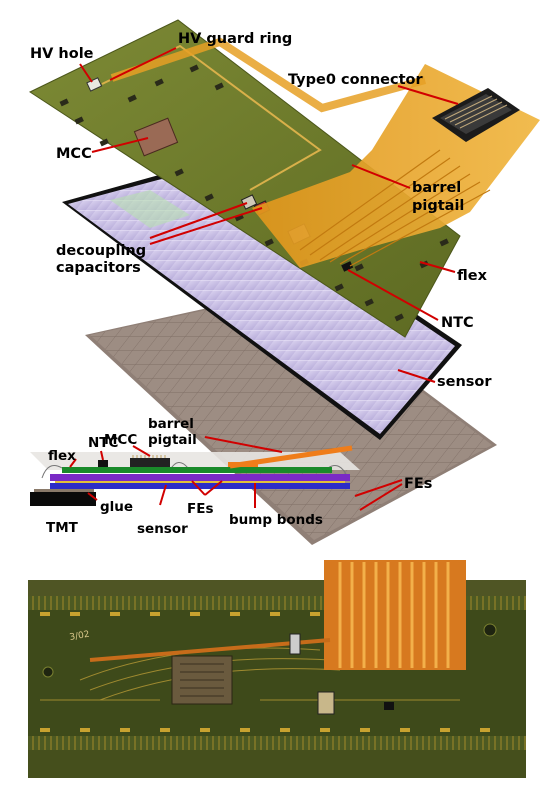 The image size is (556, 794). What do you see at coordinates (436, 188) in the screenshot?
I see `label-barrel-pigtail-1: barrel` at bounding box center [436, 188].